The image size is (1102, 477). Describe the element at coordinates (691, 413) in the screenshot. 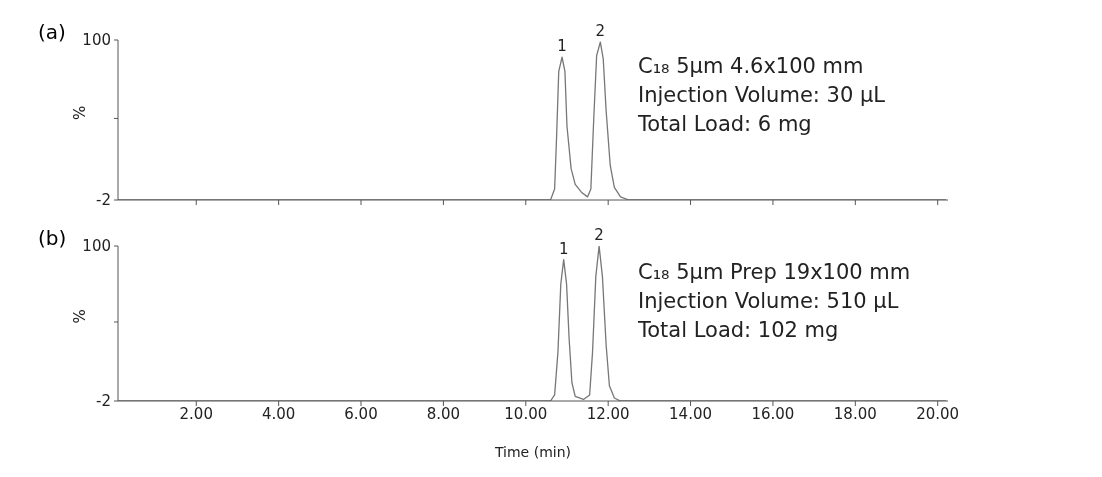

I see `x-tick-label: 14.00` at that location.